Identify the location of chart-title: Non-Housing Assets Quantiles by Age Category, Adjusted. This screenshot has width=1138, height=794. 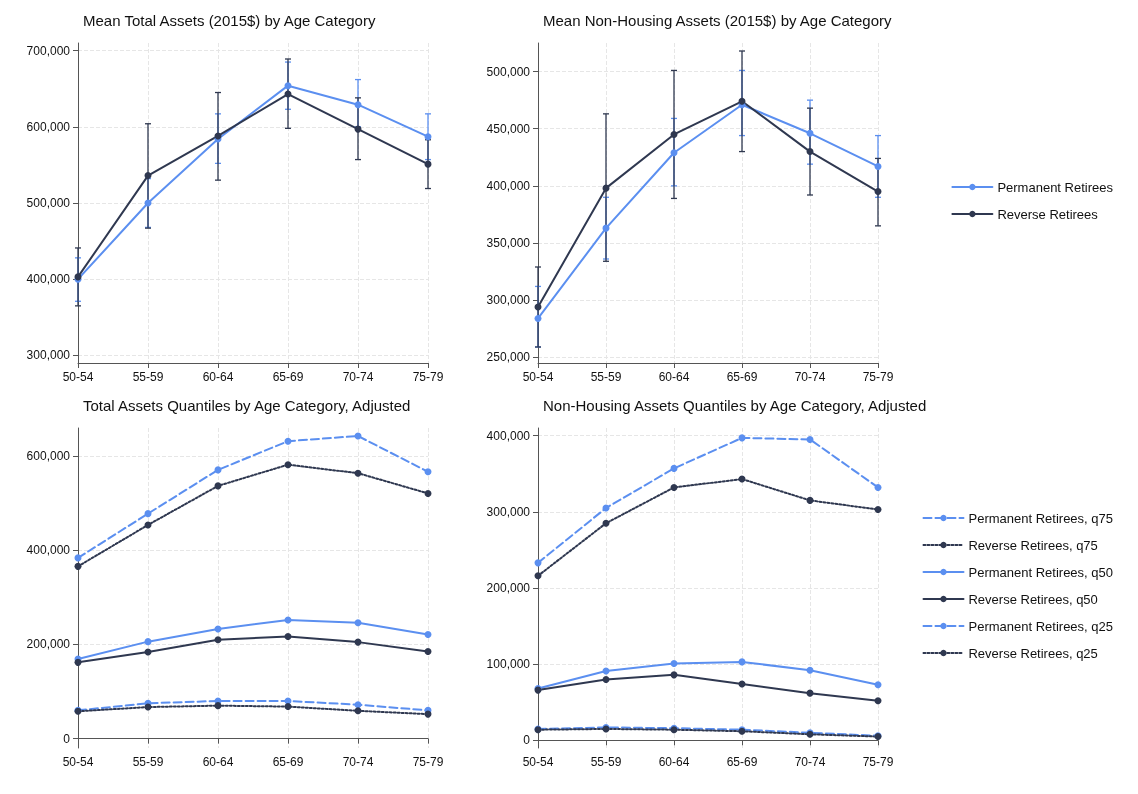
(735, 405).